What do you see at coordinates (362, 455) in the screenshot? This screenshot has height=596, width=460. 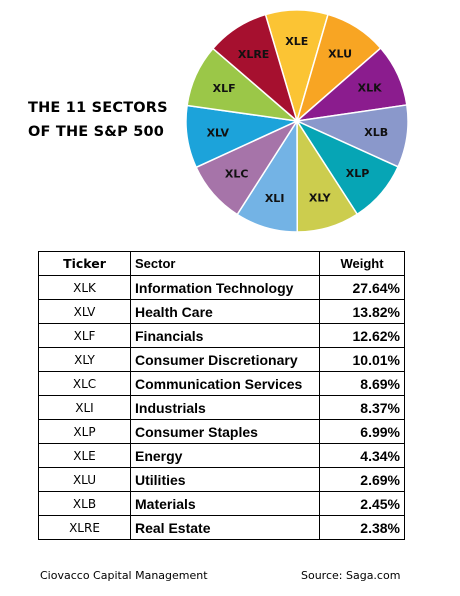 I see `weight-cell: 4.34%` at bounding box center [362, 455].